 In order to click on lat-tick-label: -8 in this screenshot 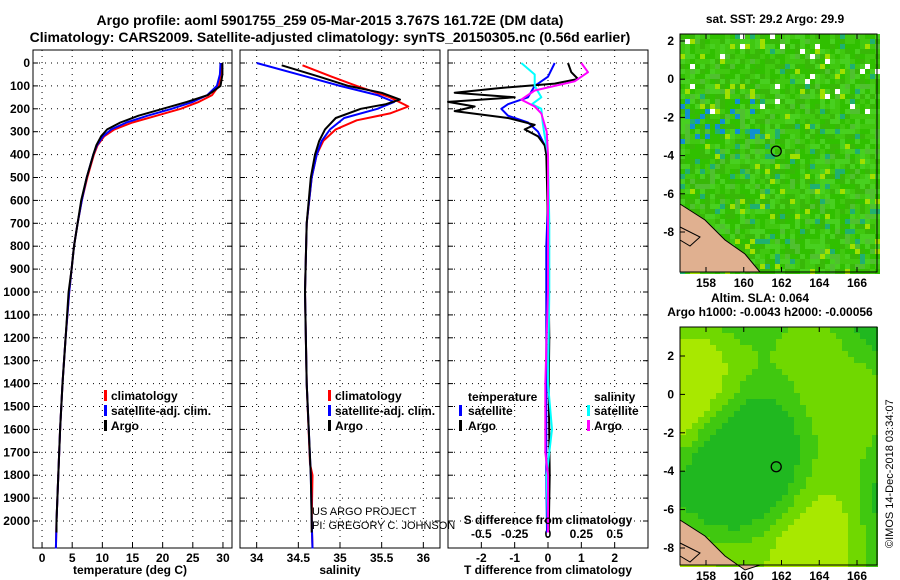, I will do `click(668, 548)`.